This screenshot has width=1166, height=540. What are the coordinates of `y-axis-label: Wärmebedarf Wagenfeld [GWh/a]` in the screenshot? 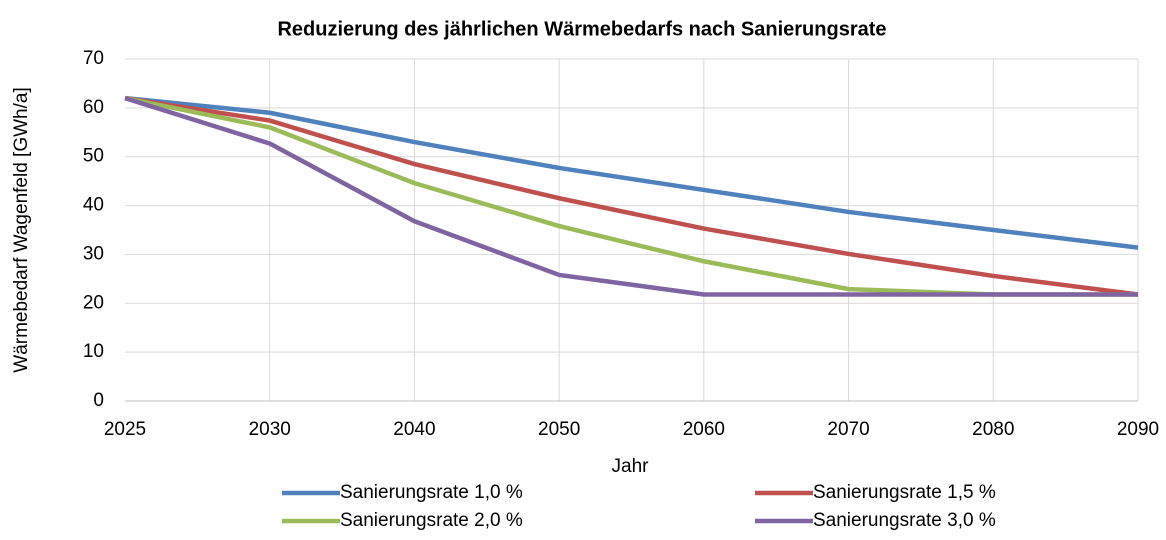 It's located at (21, 229).